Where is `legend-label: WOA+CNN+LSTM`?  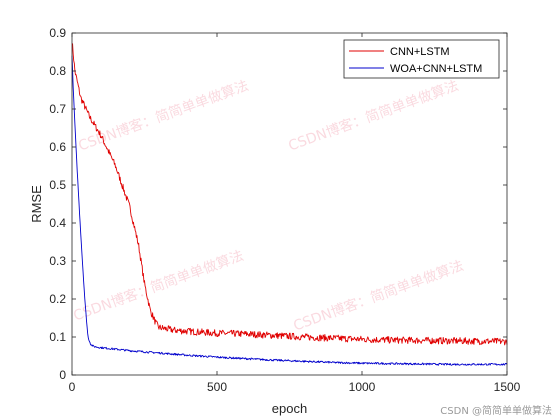 legend-label: WOA+CNN+LSTM is located at coordinates (436, 69).